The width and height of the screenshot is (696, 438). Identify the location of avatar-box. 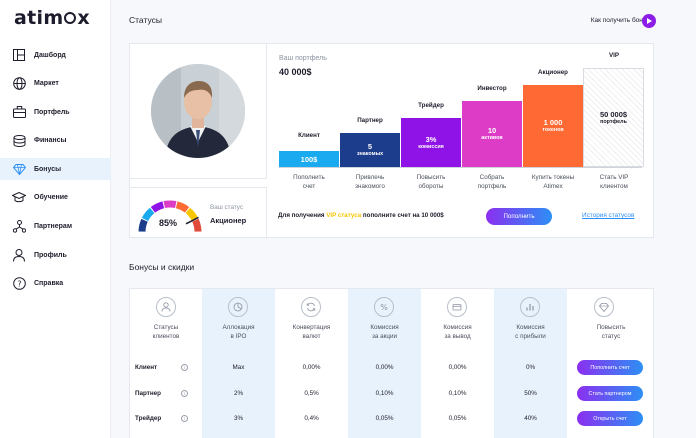
(198, 111).